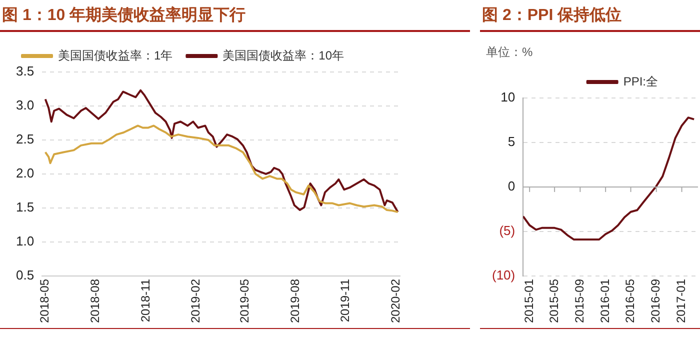 Image resolution: width=700 pixels, height=350 pixels. I want to click on x-tick-label: 2018-05, so click(45, 301).